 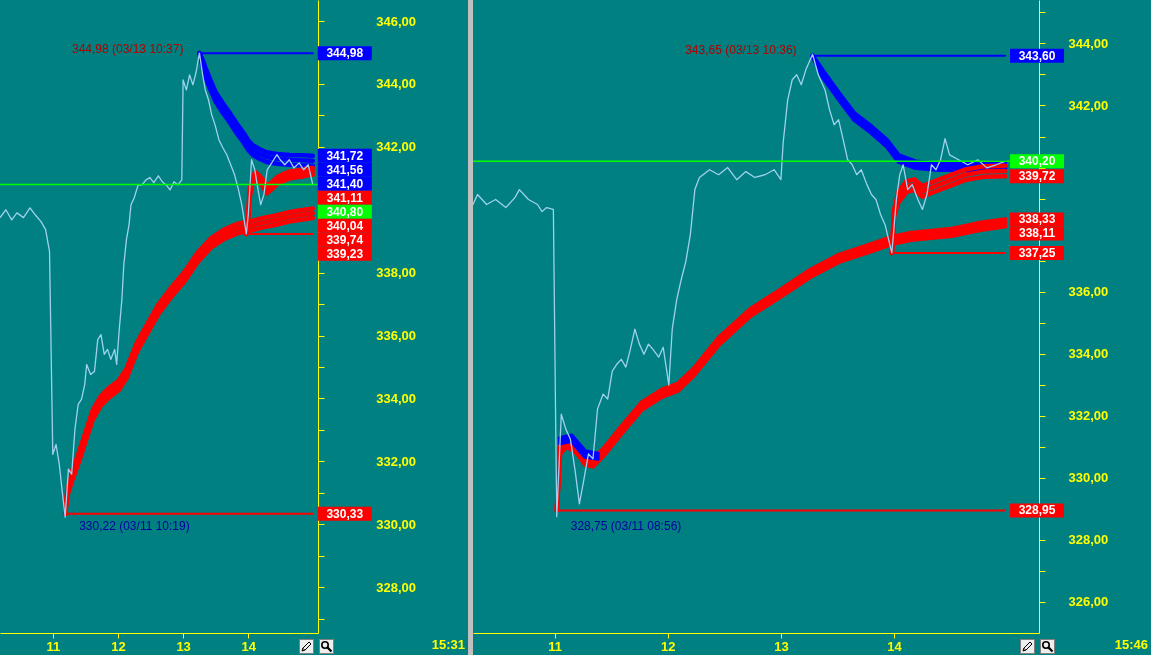 I want to click on annotation: 328,75 (03/11 08:56), so click(x=626, y=525).